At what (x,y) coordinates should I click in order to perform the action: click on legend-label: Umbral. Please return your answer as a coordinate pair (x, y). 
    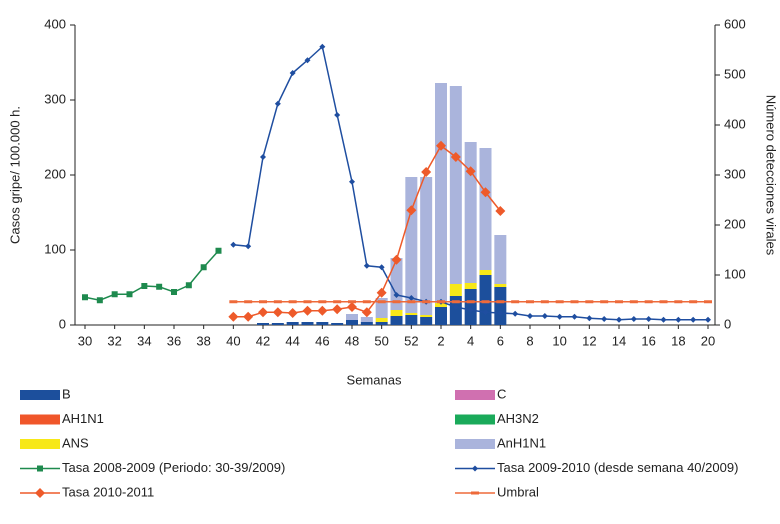
    Looking at the image, I should click on (518, 491).